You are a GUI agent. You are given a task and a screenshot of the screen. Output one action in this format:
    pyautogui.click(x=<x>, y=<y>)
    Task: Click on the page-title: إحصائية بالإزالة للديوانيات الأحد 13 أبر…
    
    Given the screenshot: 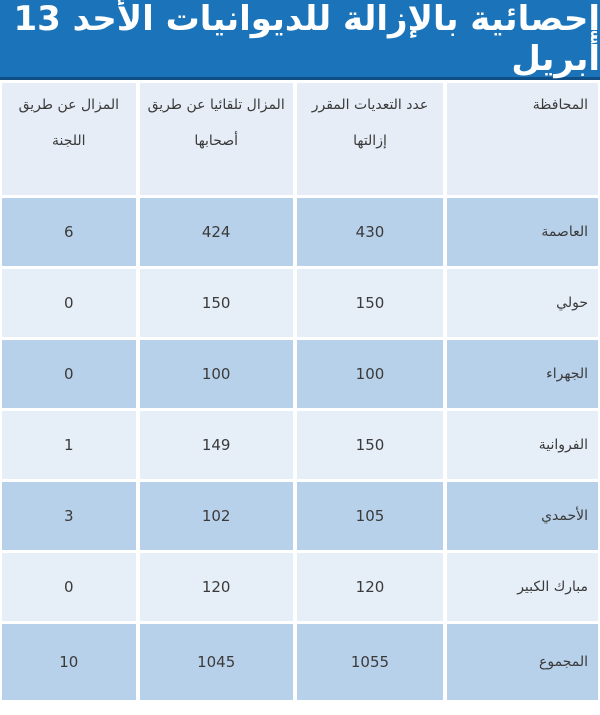 What is the action you would take?
    pyautogui.click(x=300, y=40)
    